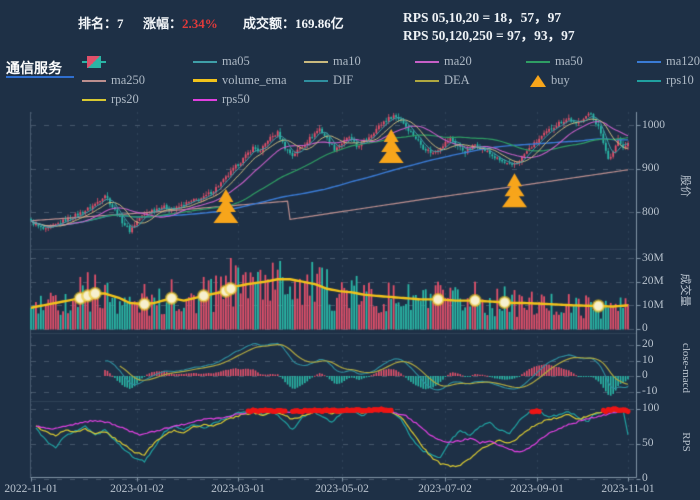 The width and height of the screenshot is (700, 500). Describe the element at coordinates (651, 168) in the screenshot. I see `price-ytick-900: 900` at that location.